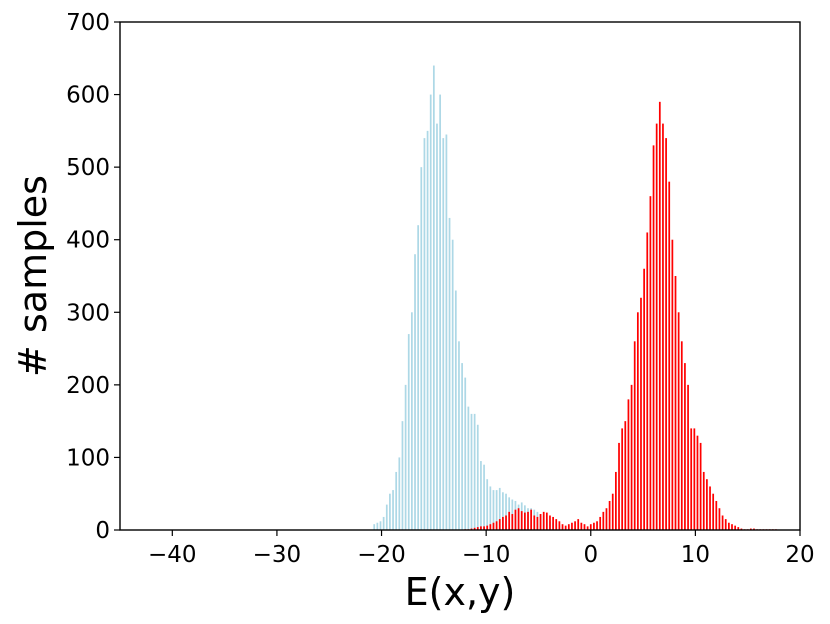 This screenshot has width=830, height=624. I want to click on x-axis-label: E(x,y), so click(460, 592).